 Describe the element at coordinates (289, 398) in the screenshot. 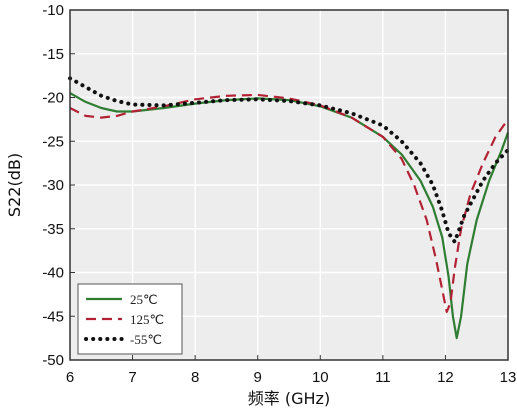

I see `x-axis-title: 频率 (GHz)` at that location.